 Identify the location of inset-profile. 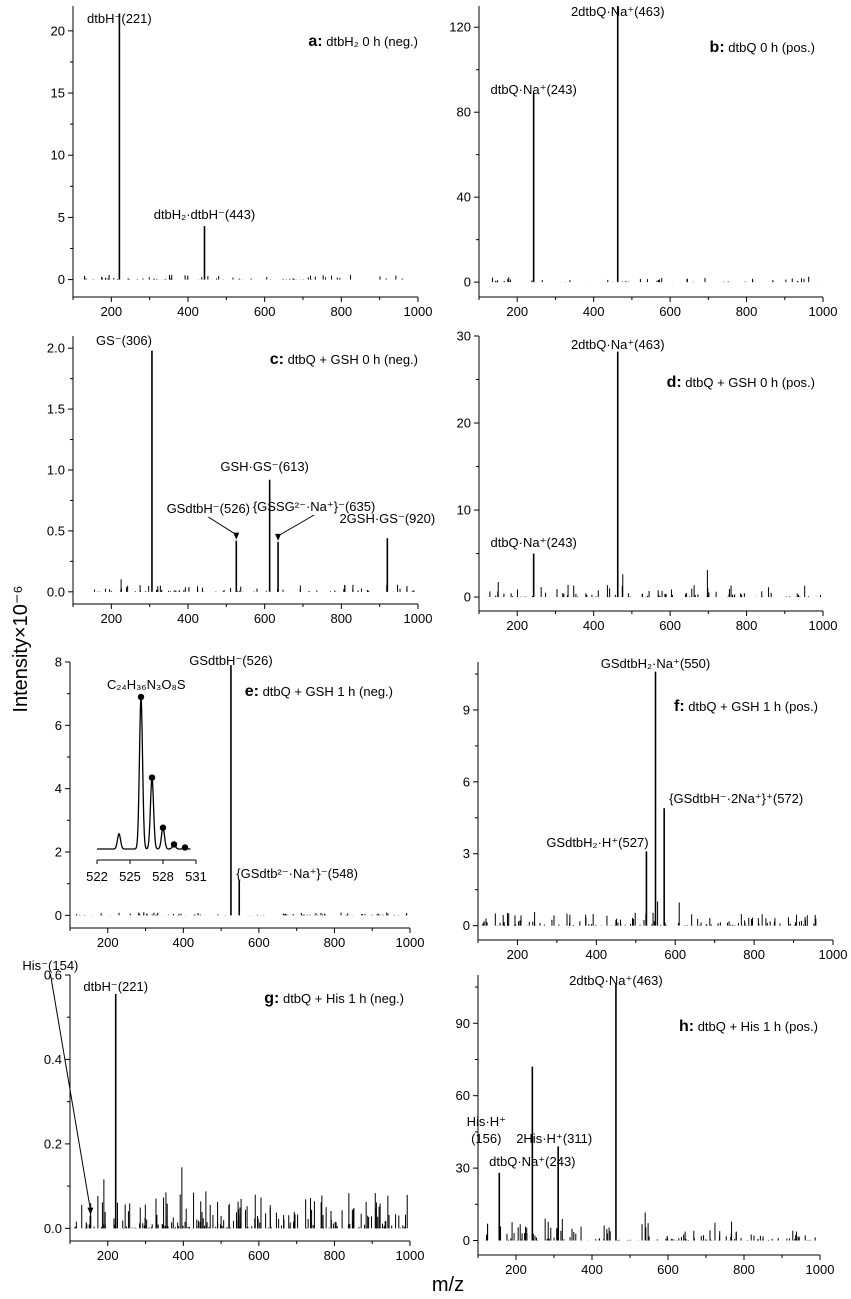
(144, 773).